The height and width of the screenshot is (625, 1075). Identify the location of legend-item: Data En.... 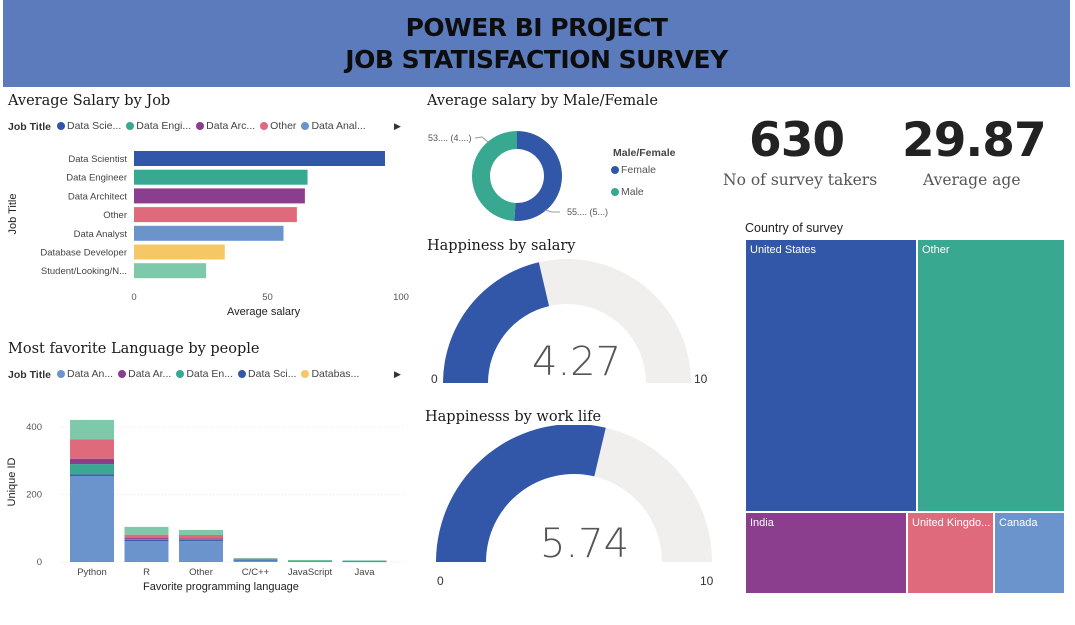
(204, 374).